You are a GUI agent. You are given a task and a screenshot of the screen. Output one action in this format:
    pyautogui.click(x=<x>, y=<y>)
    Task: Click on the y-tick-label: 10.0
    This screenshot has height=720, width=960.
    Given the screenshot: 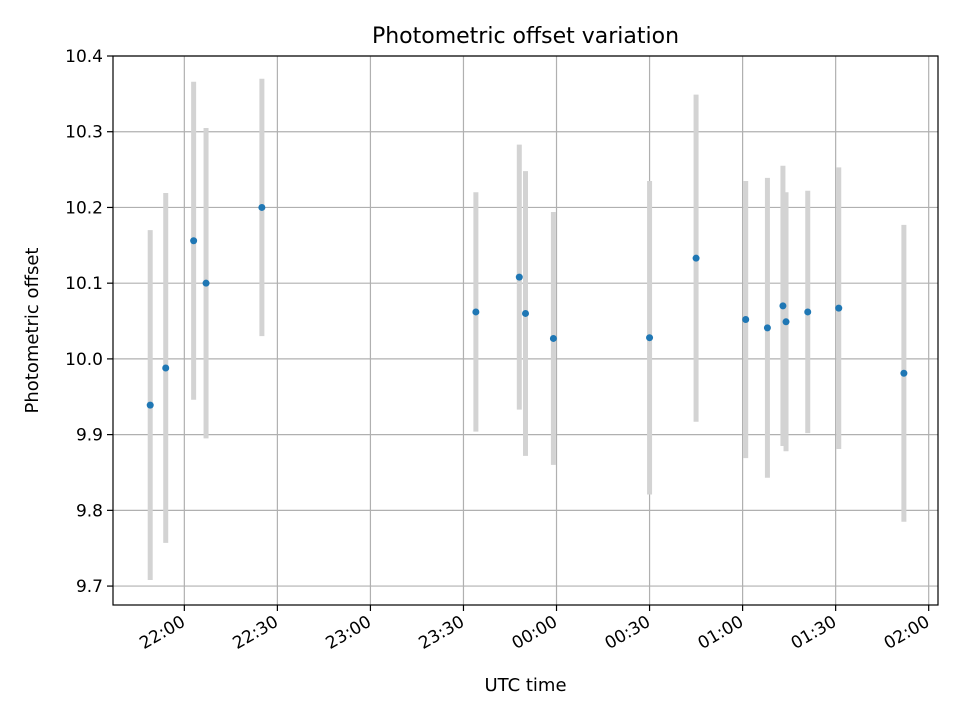 What is the action you would take?
    pyautogui.click(x=84, y=360)
    